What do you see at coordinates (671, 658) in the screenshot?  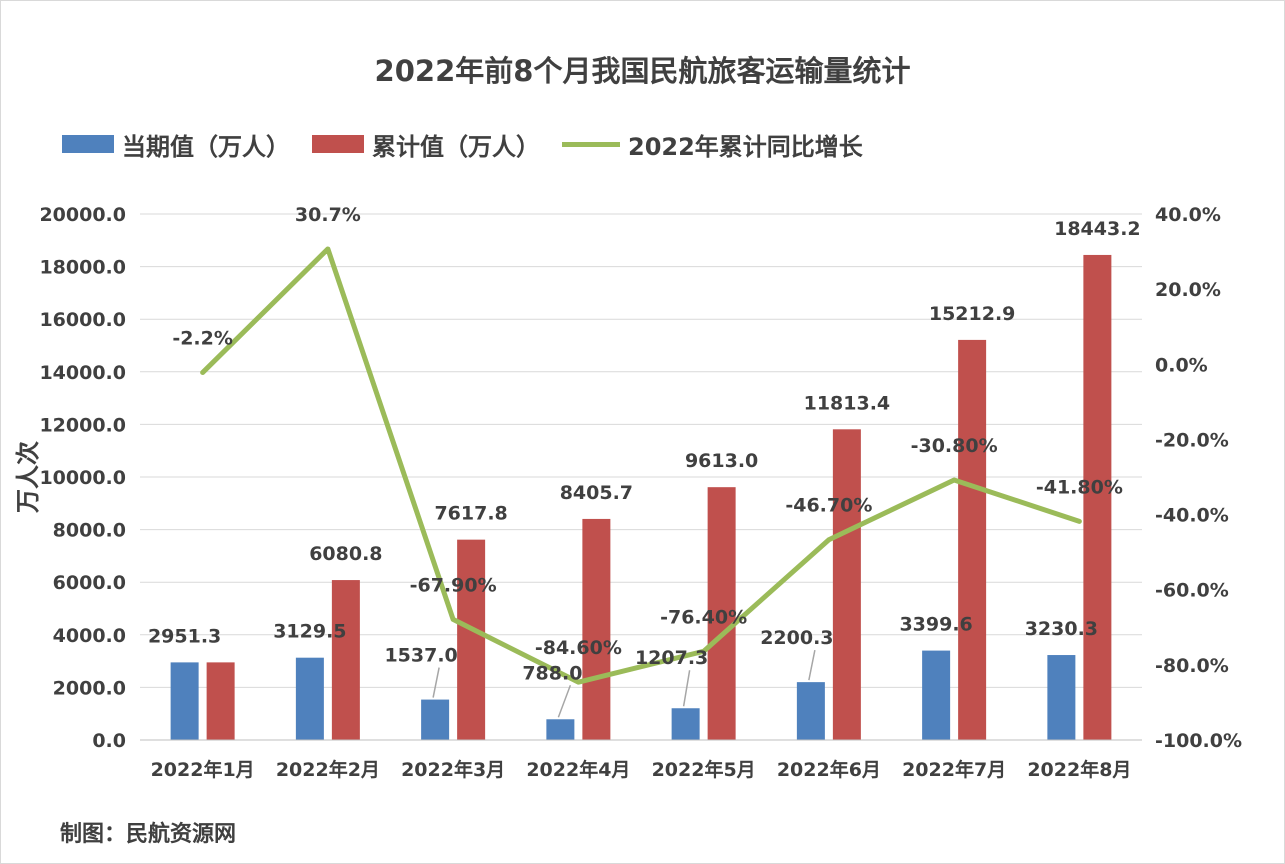 I see `data-label-current: 1207.3` at bounding box center [671, 658].